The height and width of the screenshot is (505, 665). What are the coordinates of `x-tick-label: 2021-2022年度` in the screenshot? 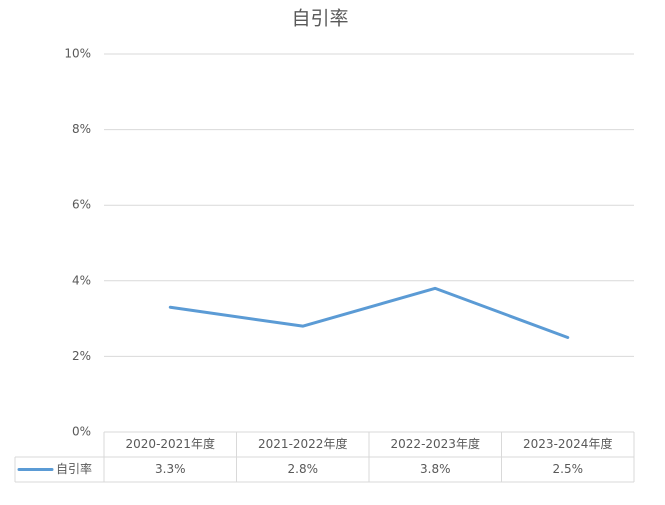 It's located at (302, 443).